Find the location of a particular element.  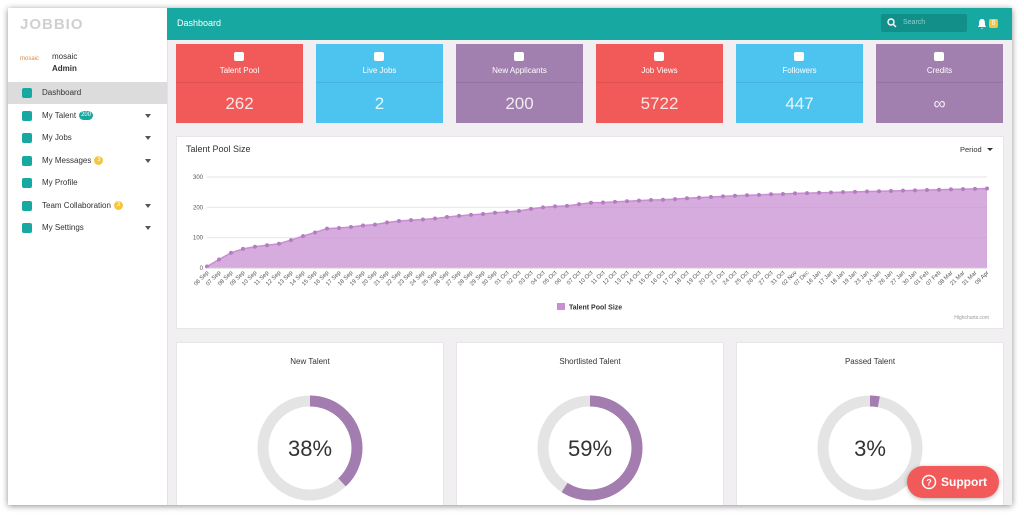

donut-label: 59% is located at coordinates (590, 448).